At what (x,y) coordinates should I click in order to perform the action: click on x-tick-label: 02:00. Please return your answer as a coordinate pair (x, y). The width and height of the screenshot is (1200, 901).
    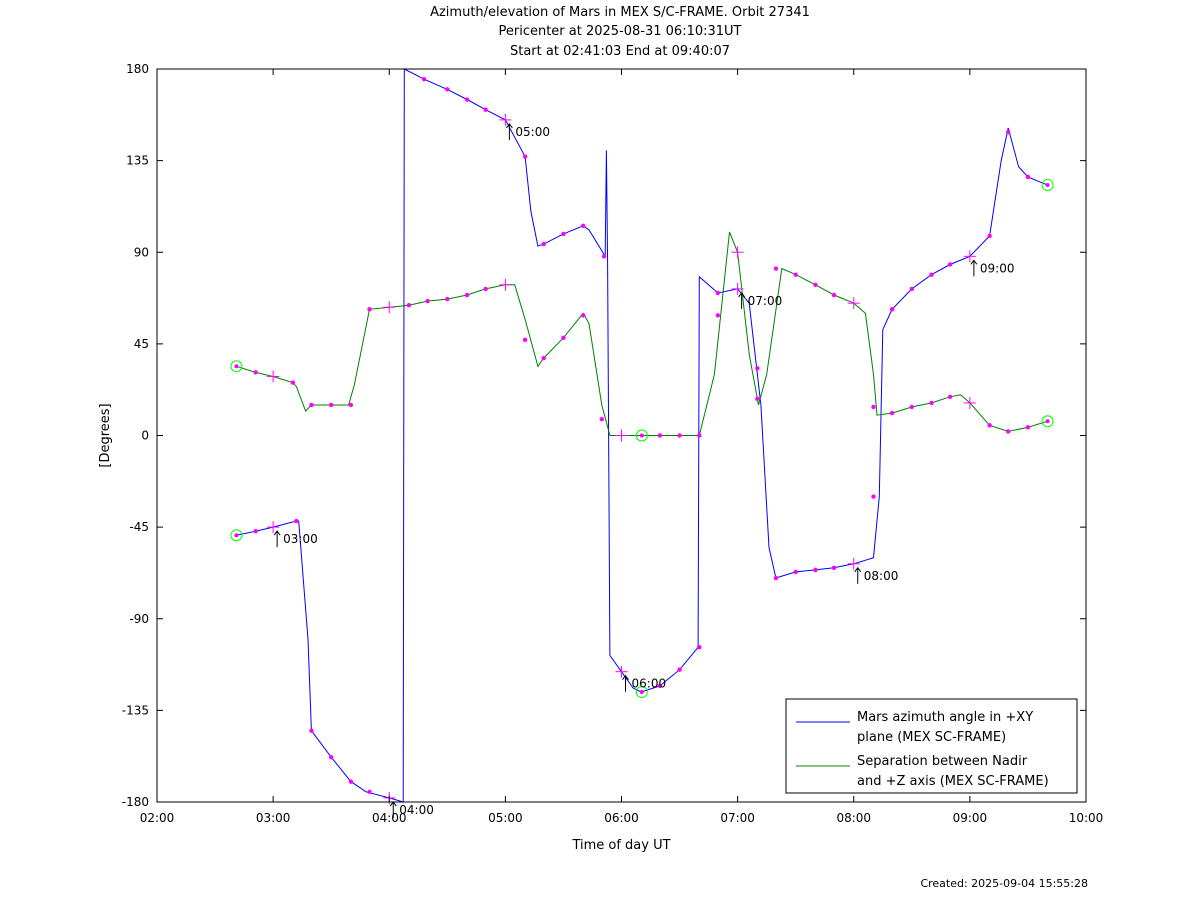
    Looking at the image, I should click on (157, 818).